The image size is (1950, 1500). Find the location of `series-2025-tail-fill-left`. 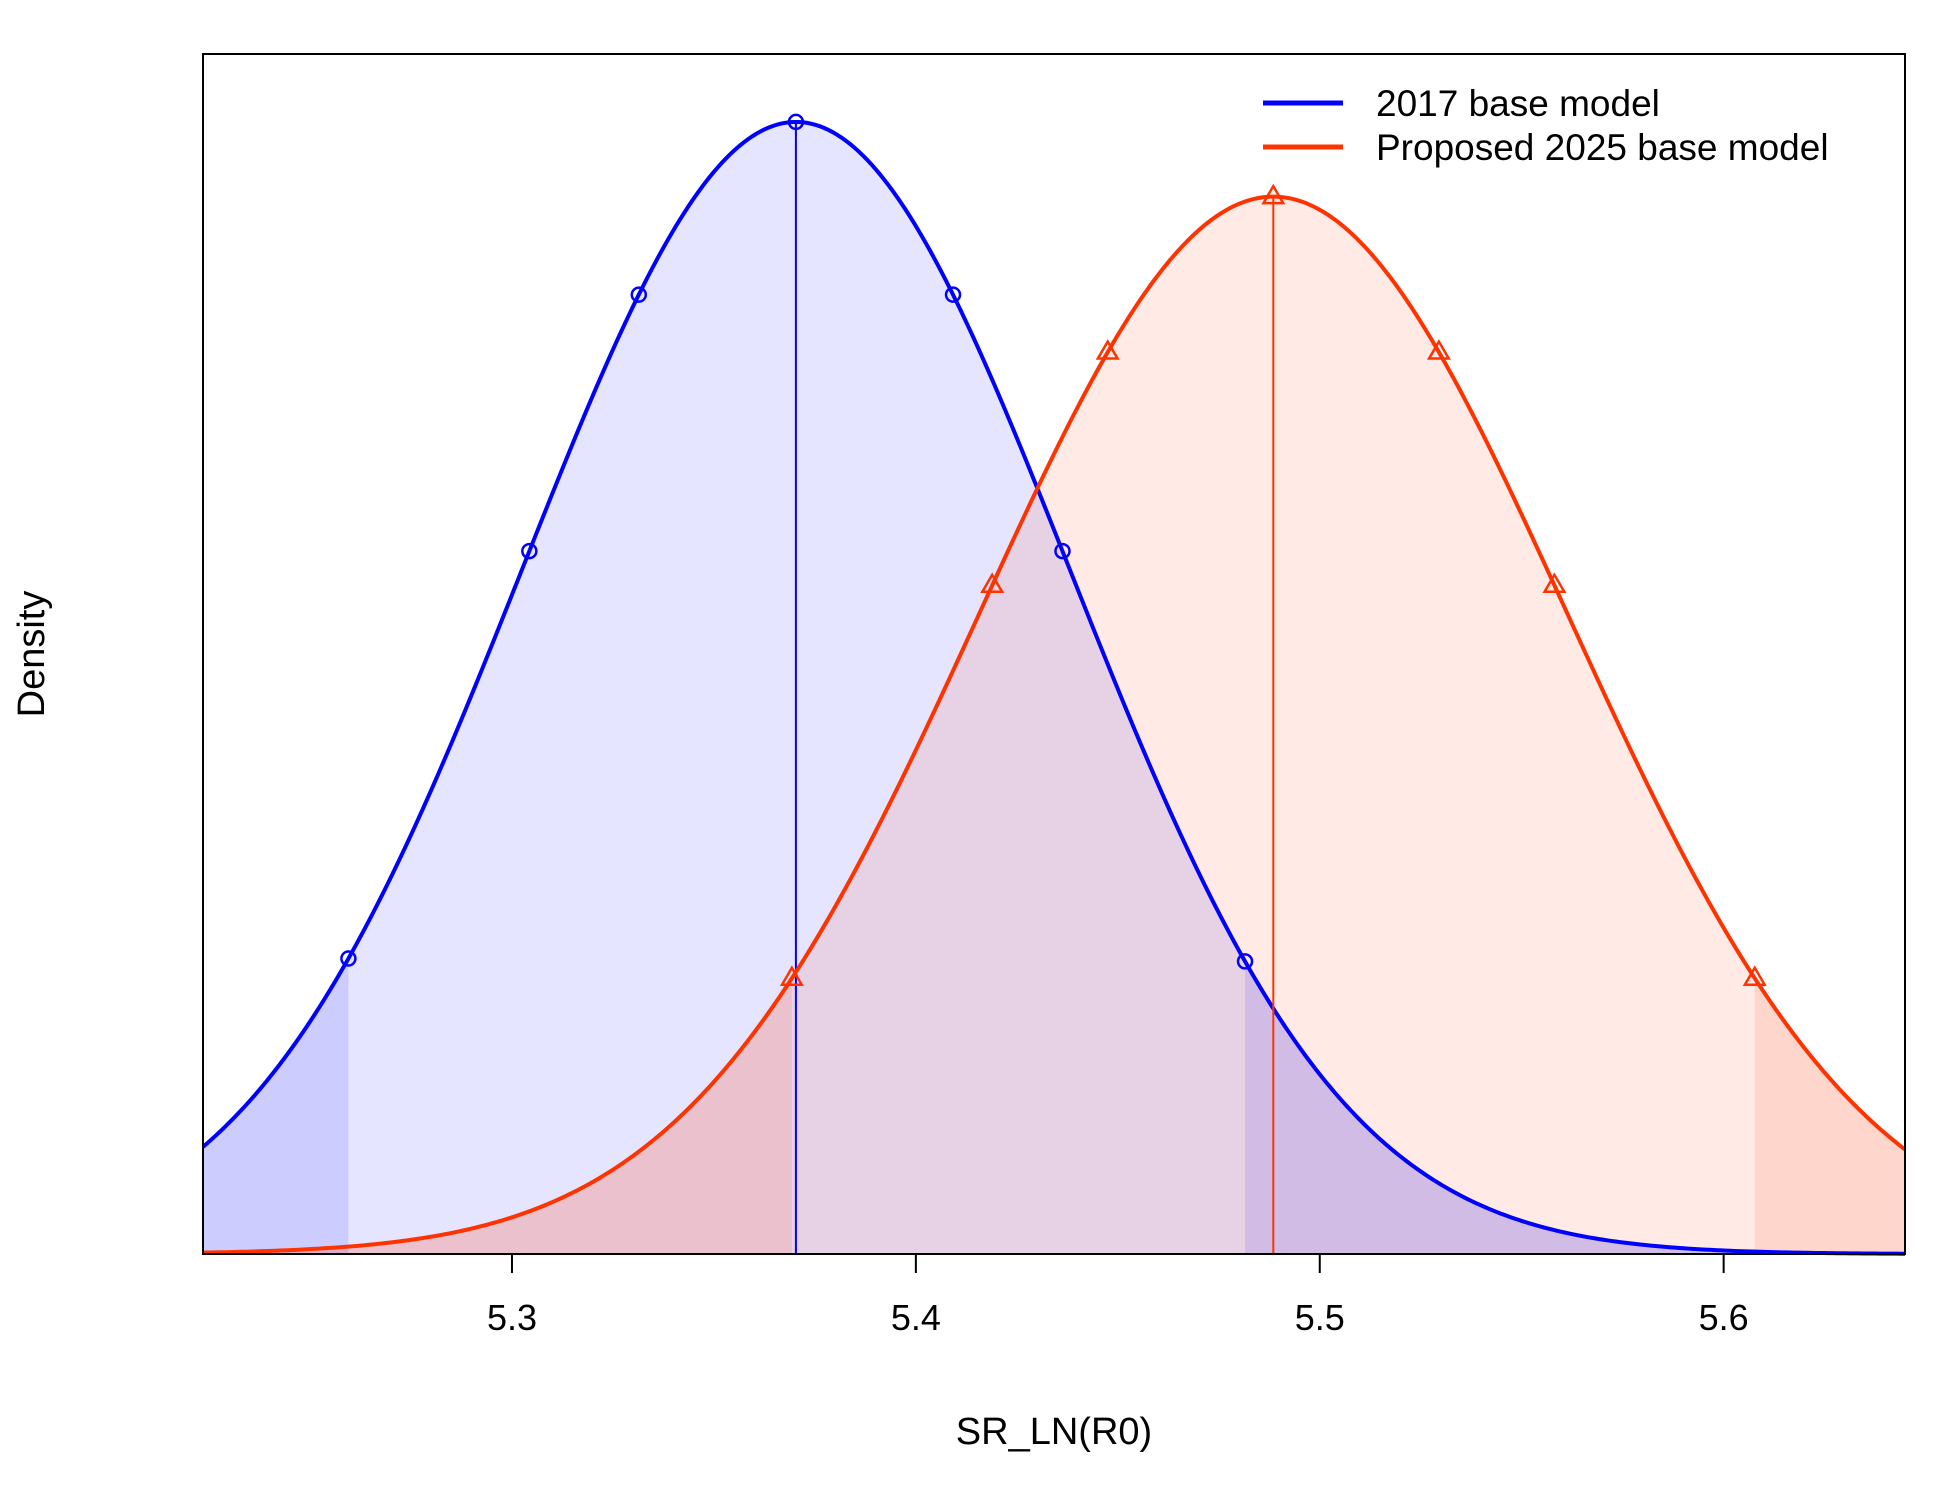

series-2025-tail-fill-left is located at coordinates (497, 1116).